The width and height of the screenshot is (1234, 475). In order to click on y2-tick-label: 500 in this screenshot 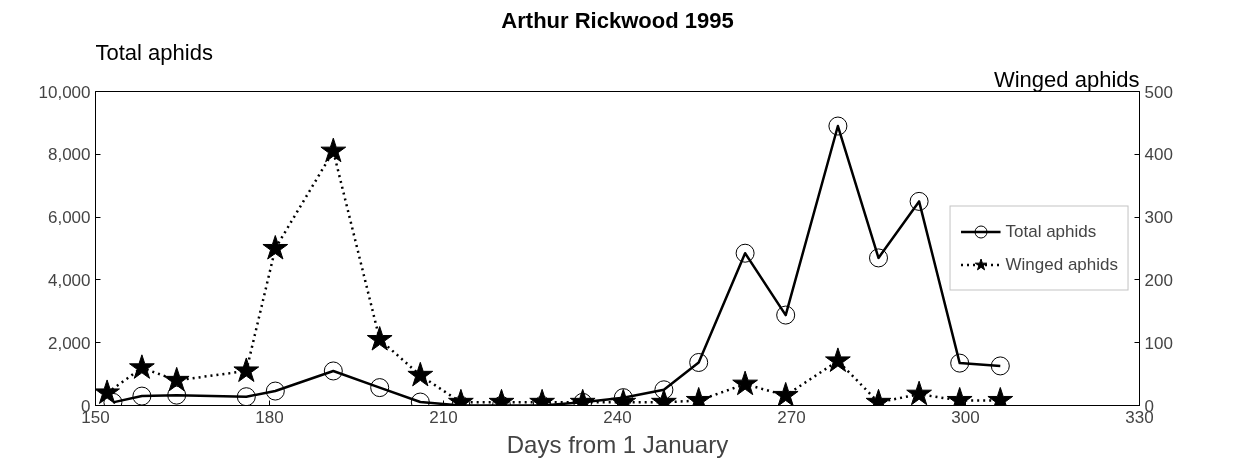, I will do `click(1158, 92)`.